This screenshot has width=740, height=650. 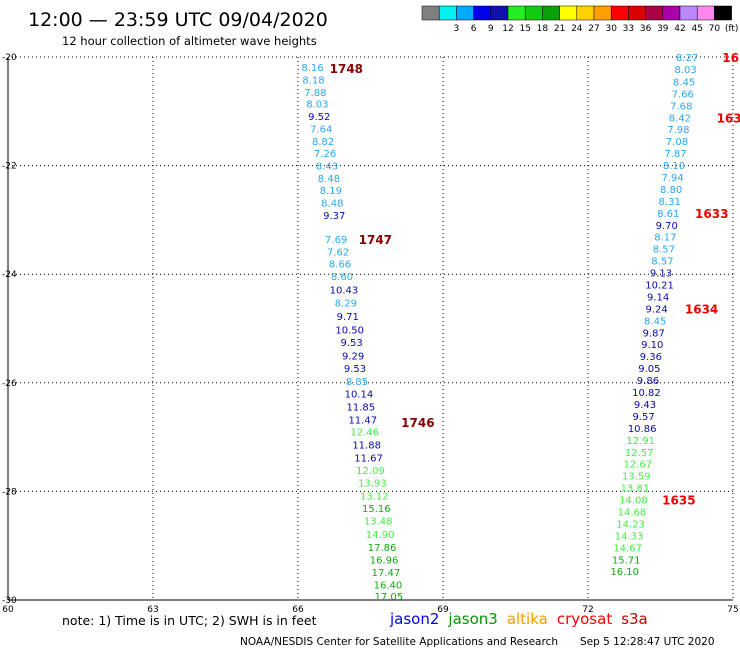 I want to click on wave-height-value: 8.43, so click(x=327, y=167).